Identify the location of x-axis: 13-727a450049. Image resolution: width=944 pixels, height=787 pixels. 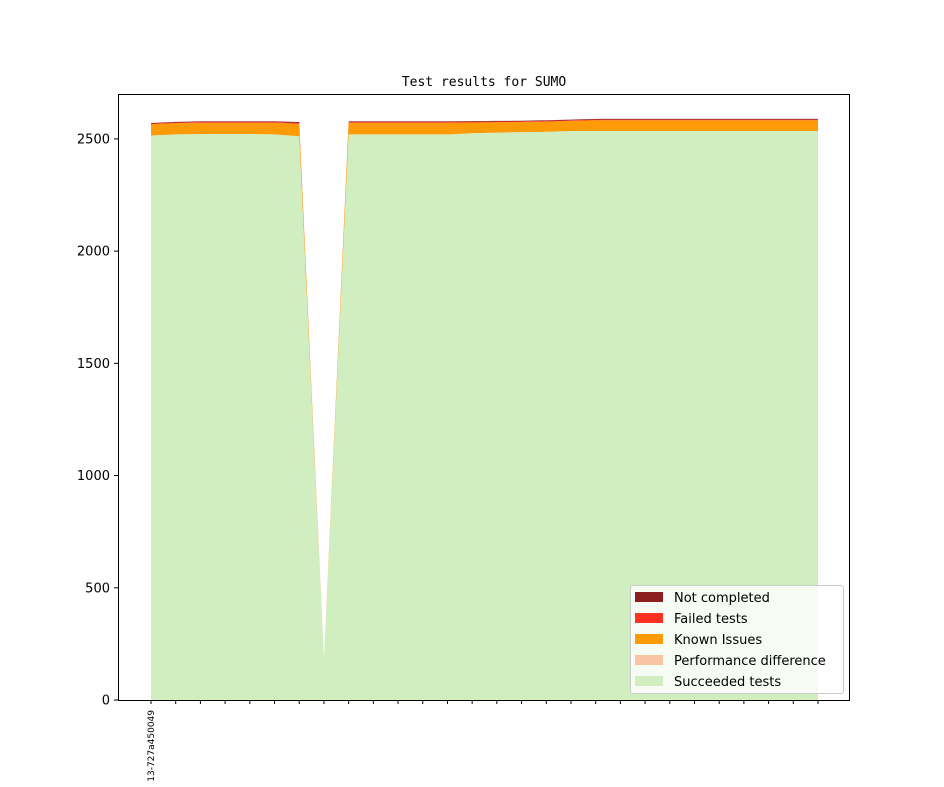
(483, 741).